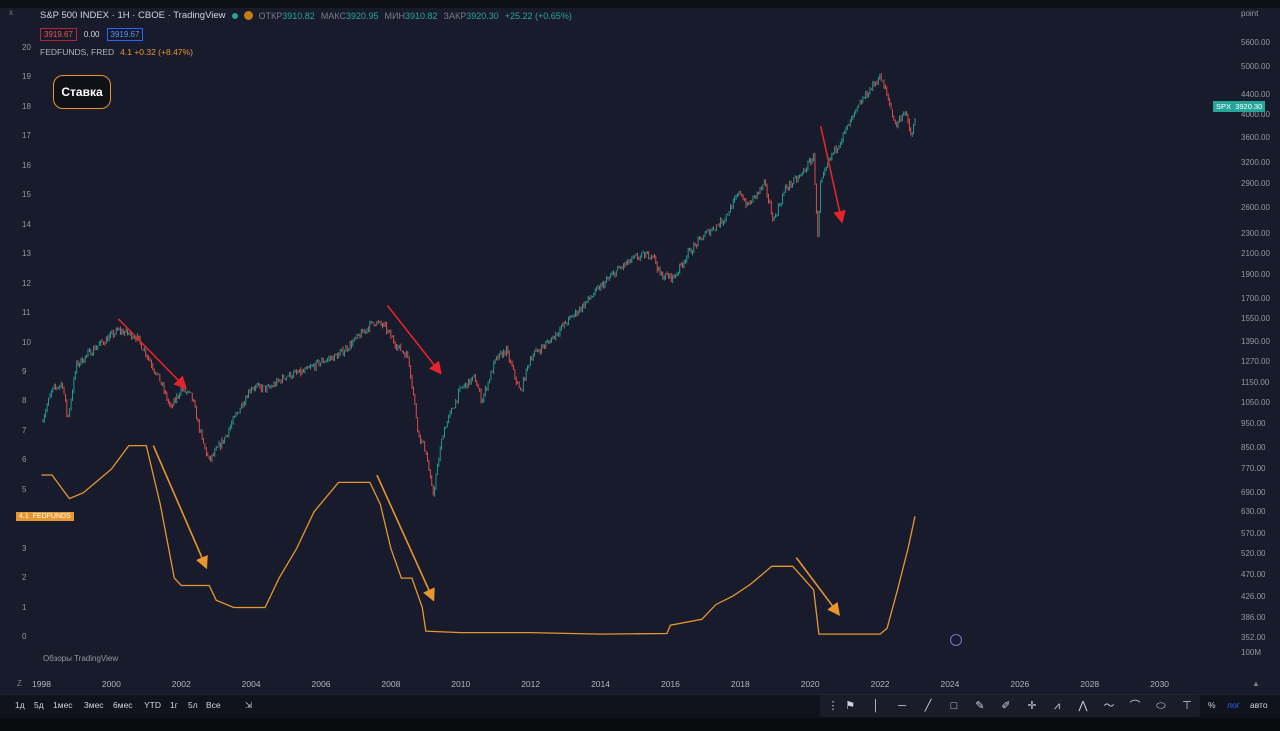 The width and height of the screenshot is (1280, 731). What do you see at coordinates (1255, 137) in the screenshot?
I see `right-axis-tick: 3600.00` at bounding box center [1255, 137].